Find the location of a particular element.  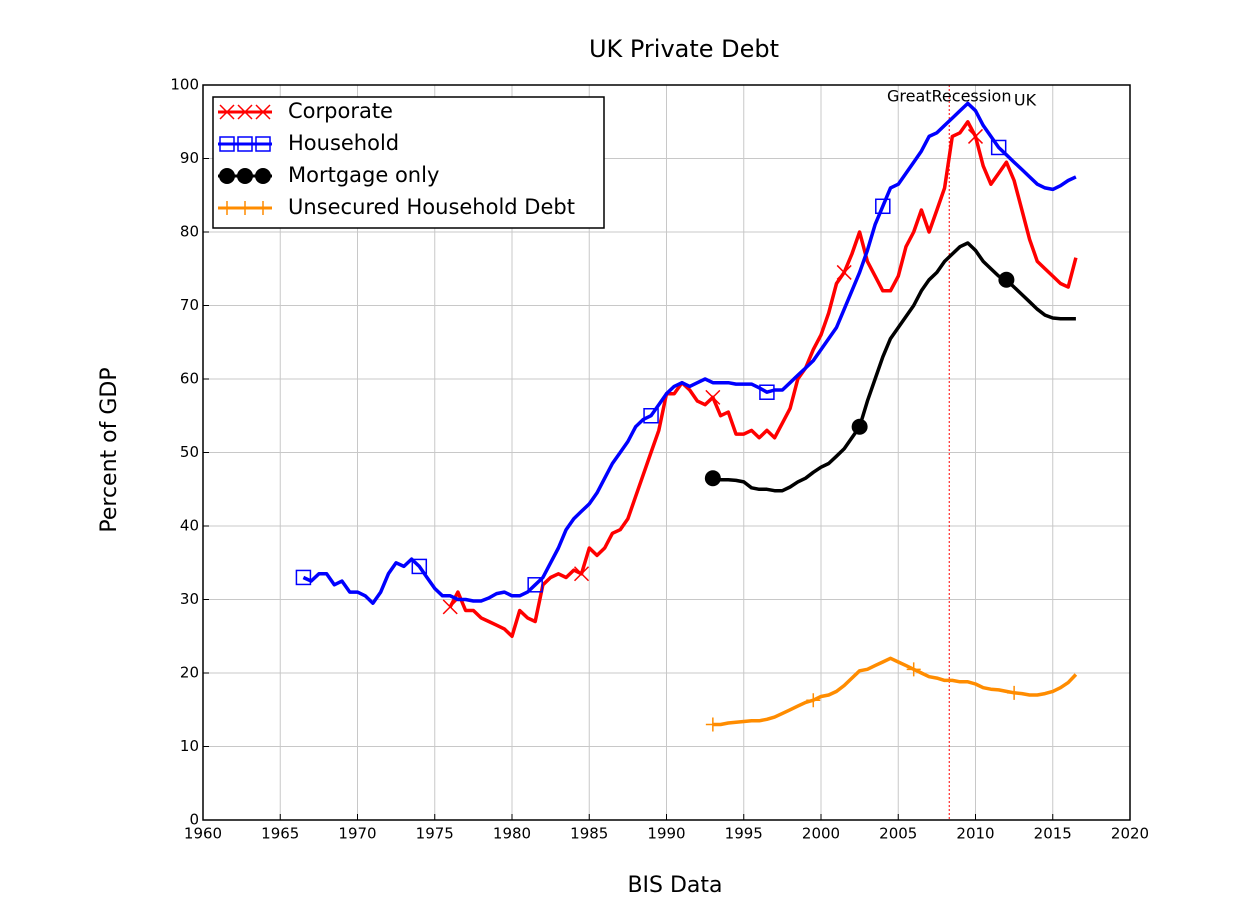

y-tick-label: 60 is located at coordinates (189, 379).